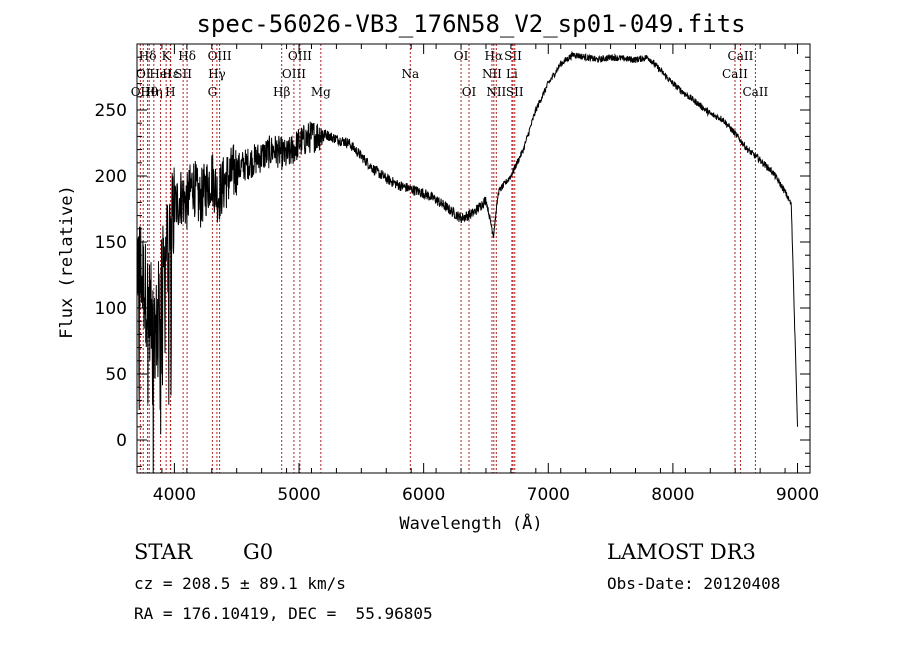  I want to click on marker-label: Li, so click(512, 74).